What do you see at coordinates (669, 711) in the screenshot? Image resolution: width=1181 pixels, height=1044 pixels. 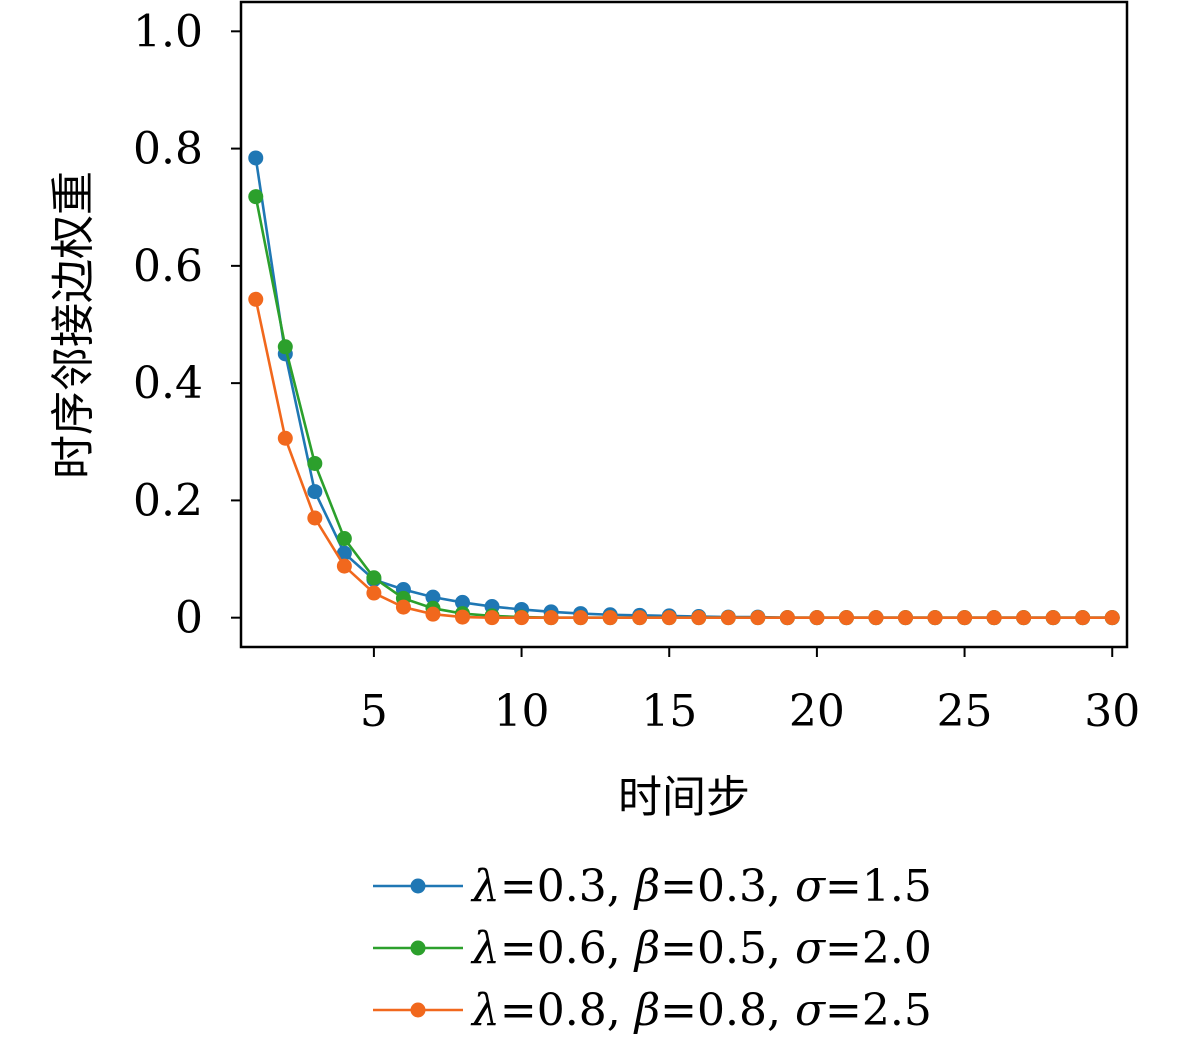 I see `x-tick-label: 15` at bounding box center [669, 711].